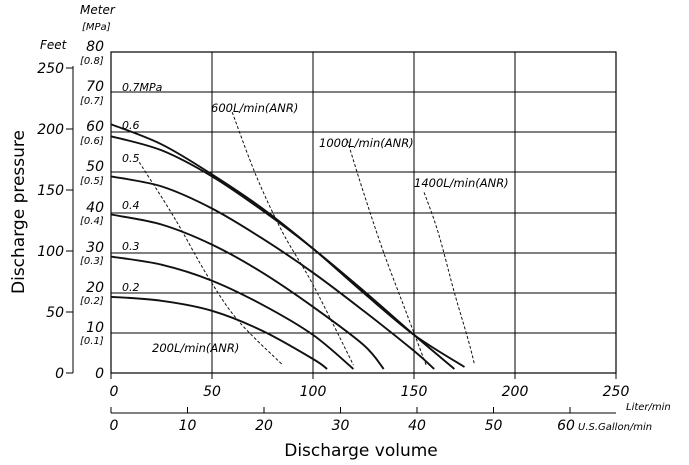  Describe the element at coordinates (50, 221) in the screenshot. I see `feet-tick-labels: 250 200 150 100 50 0` at that location.